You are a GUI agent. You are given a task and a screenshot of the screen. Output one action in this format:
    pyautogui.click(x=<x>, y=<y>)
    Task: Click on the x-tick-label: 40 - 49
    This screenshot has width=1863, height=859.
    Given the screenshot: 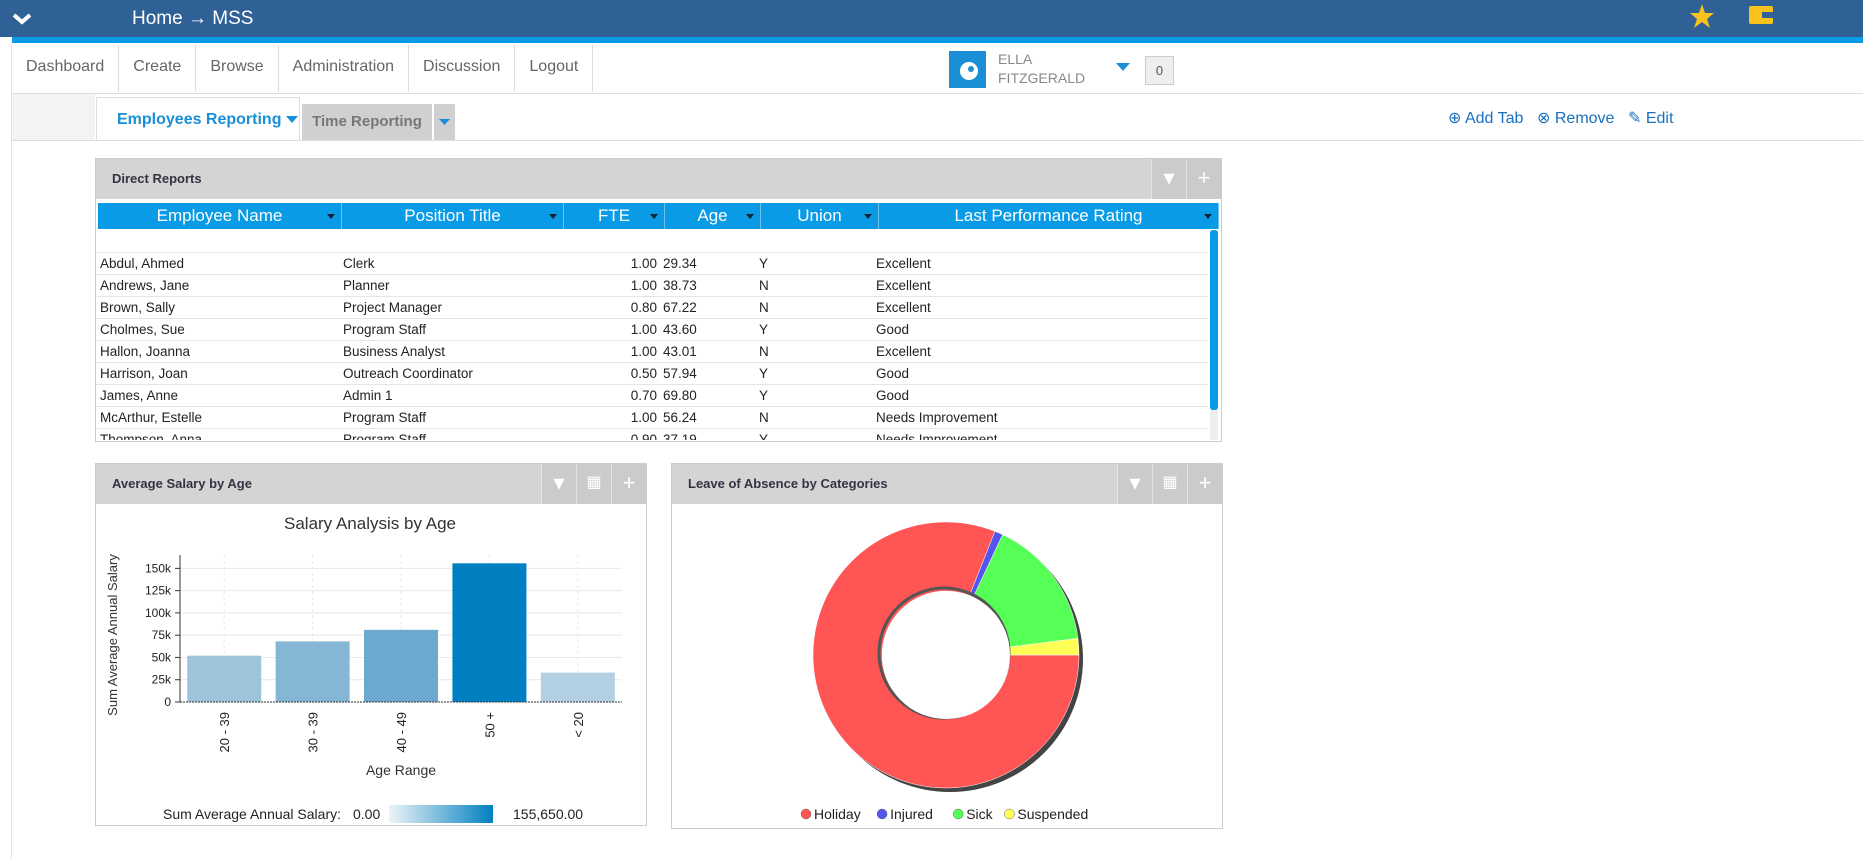 What is the action you would take?
    pyautogui.click(x=401, y=732)
    